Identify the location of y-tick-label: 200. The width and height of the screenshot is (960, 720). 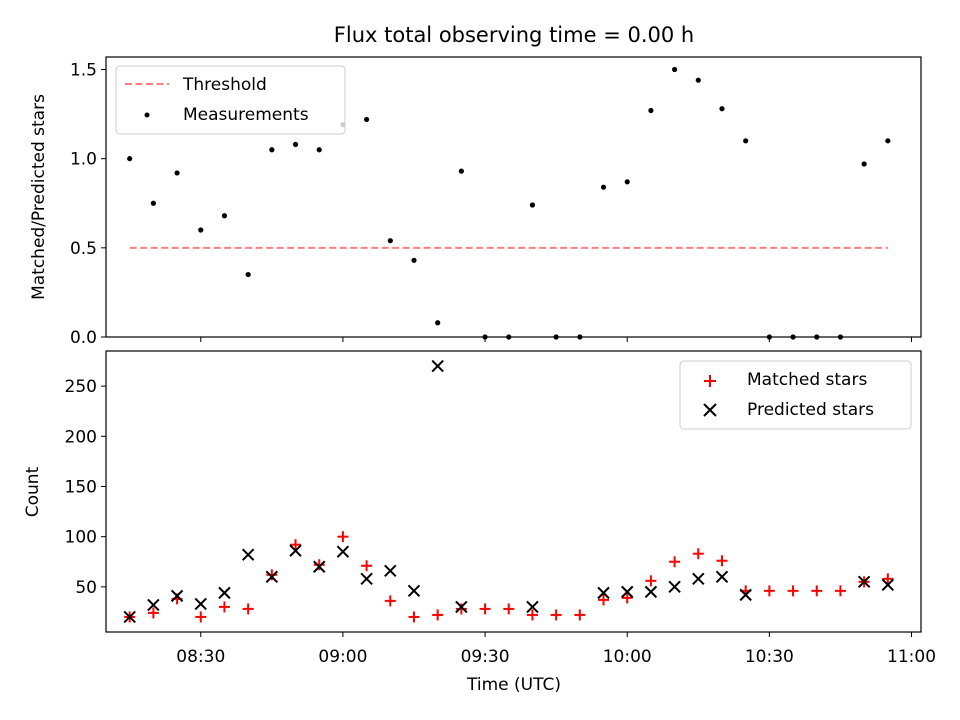
(81, 437).